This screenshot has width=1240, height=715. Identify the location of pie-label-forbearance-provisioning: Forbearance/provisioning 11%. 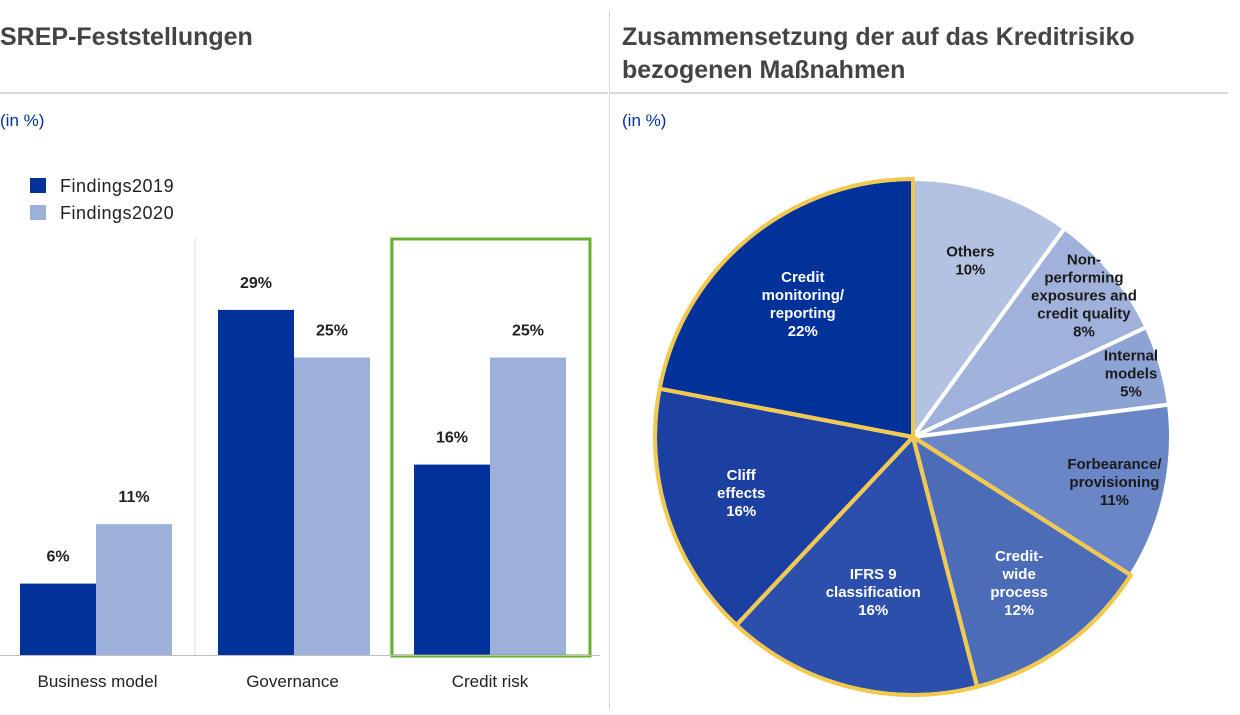
(1114, 482).